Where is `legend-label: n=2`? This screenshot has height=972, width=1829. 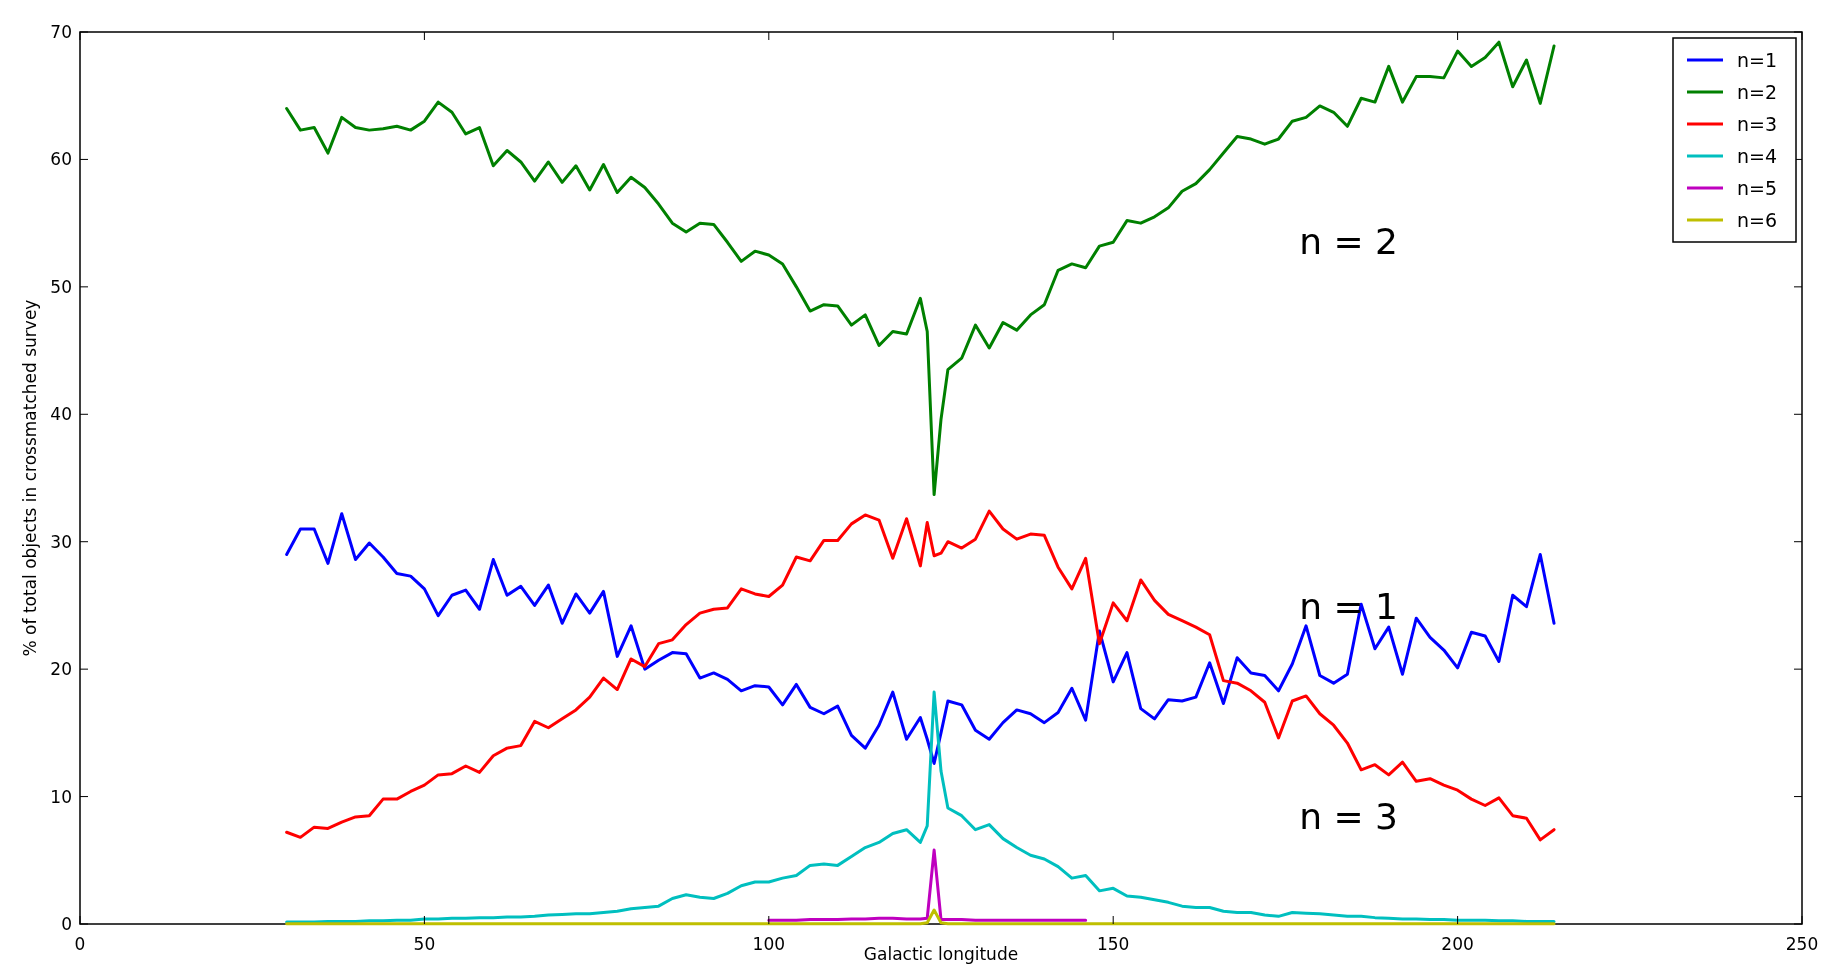 legend-label: n=2 is located at coordinates (1757, 92).